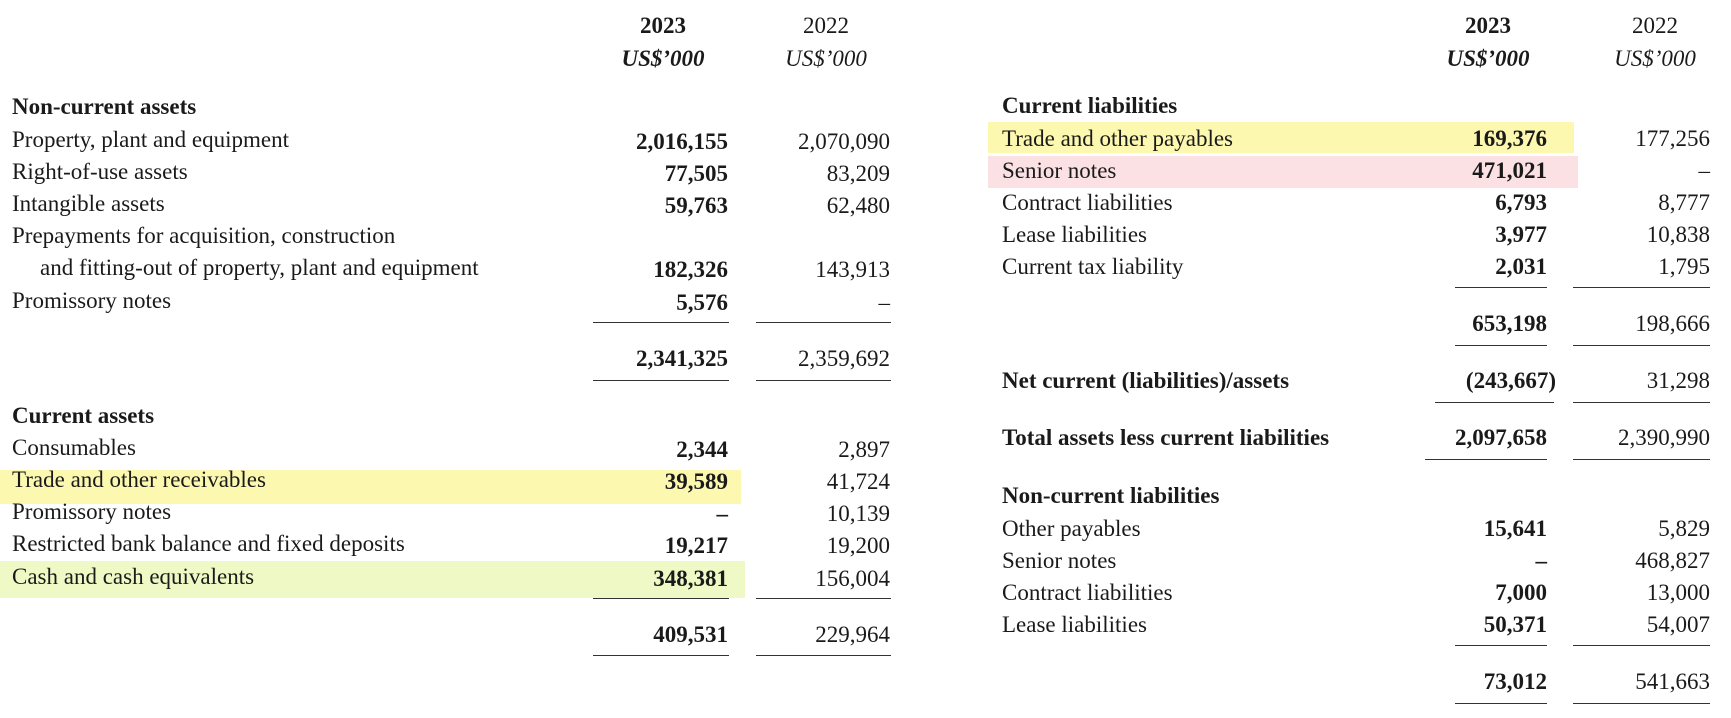  Describe the element at coordinates (1515, 624) in the screenshot. I see `value-2023: 50,371` at that location.